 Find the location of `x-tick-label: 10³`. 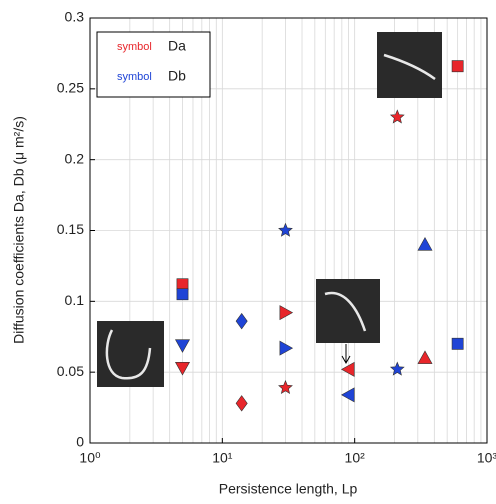

x-tick-label: 10³ is located at coordinates (486, 458).